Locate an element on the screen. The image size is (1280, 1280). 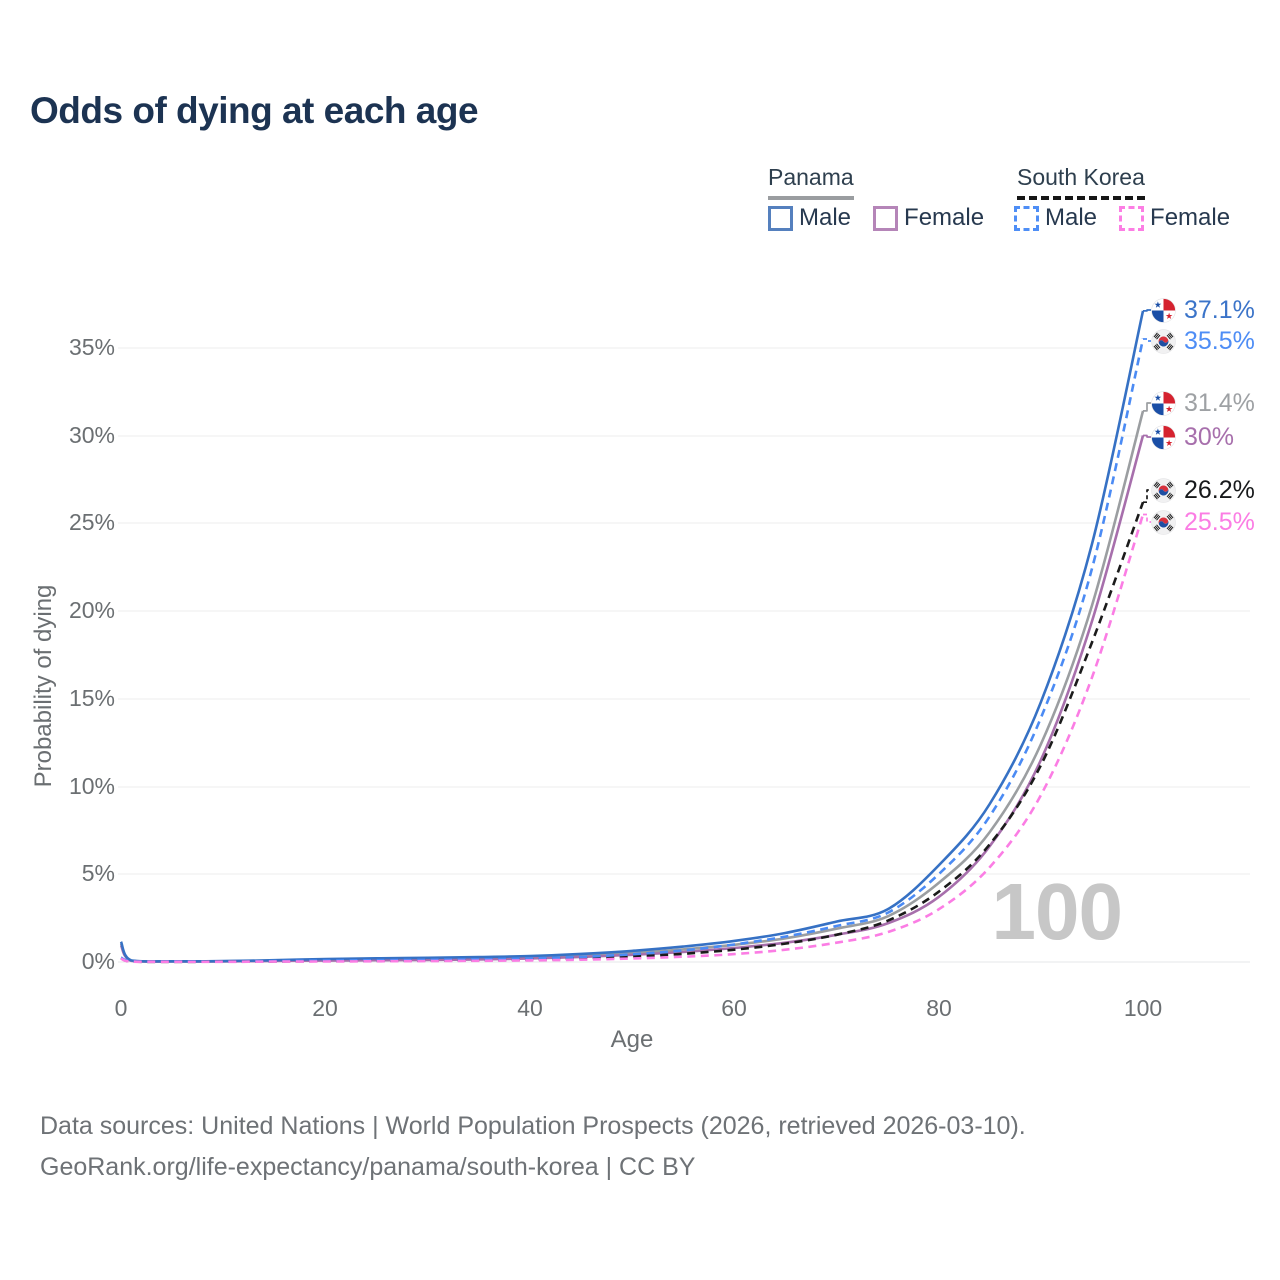
x-tick-20: 20 is located at coordinates (325, 1008).